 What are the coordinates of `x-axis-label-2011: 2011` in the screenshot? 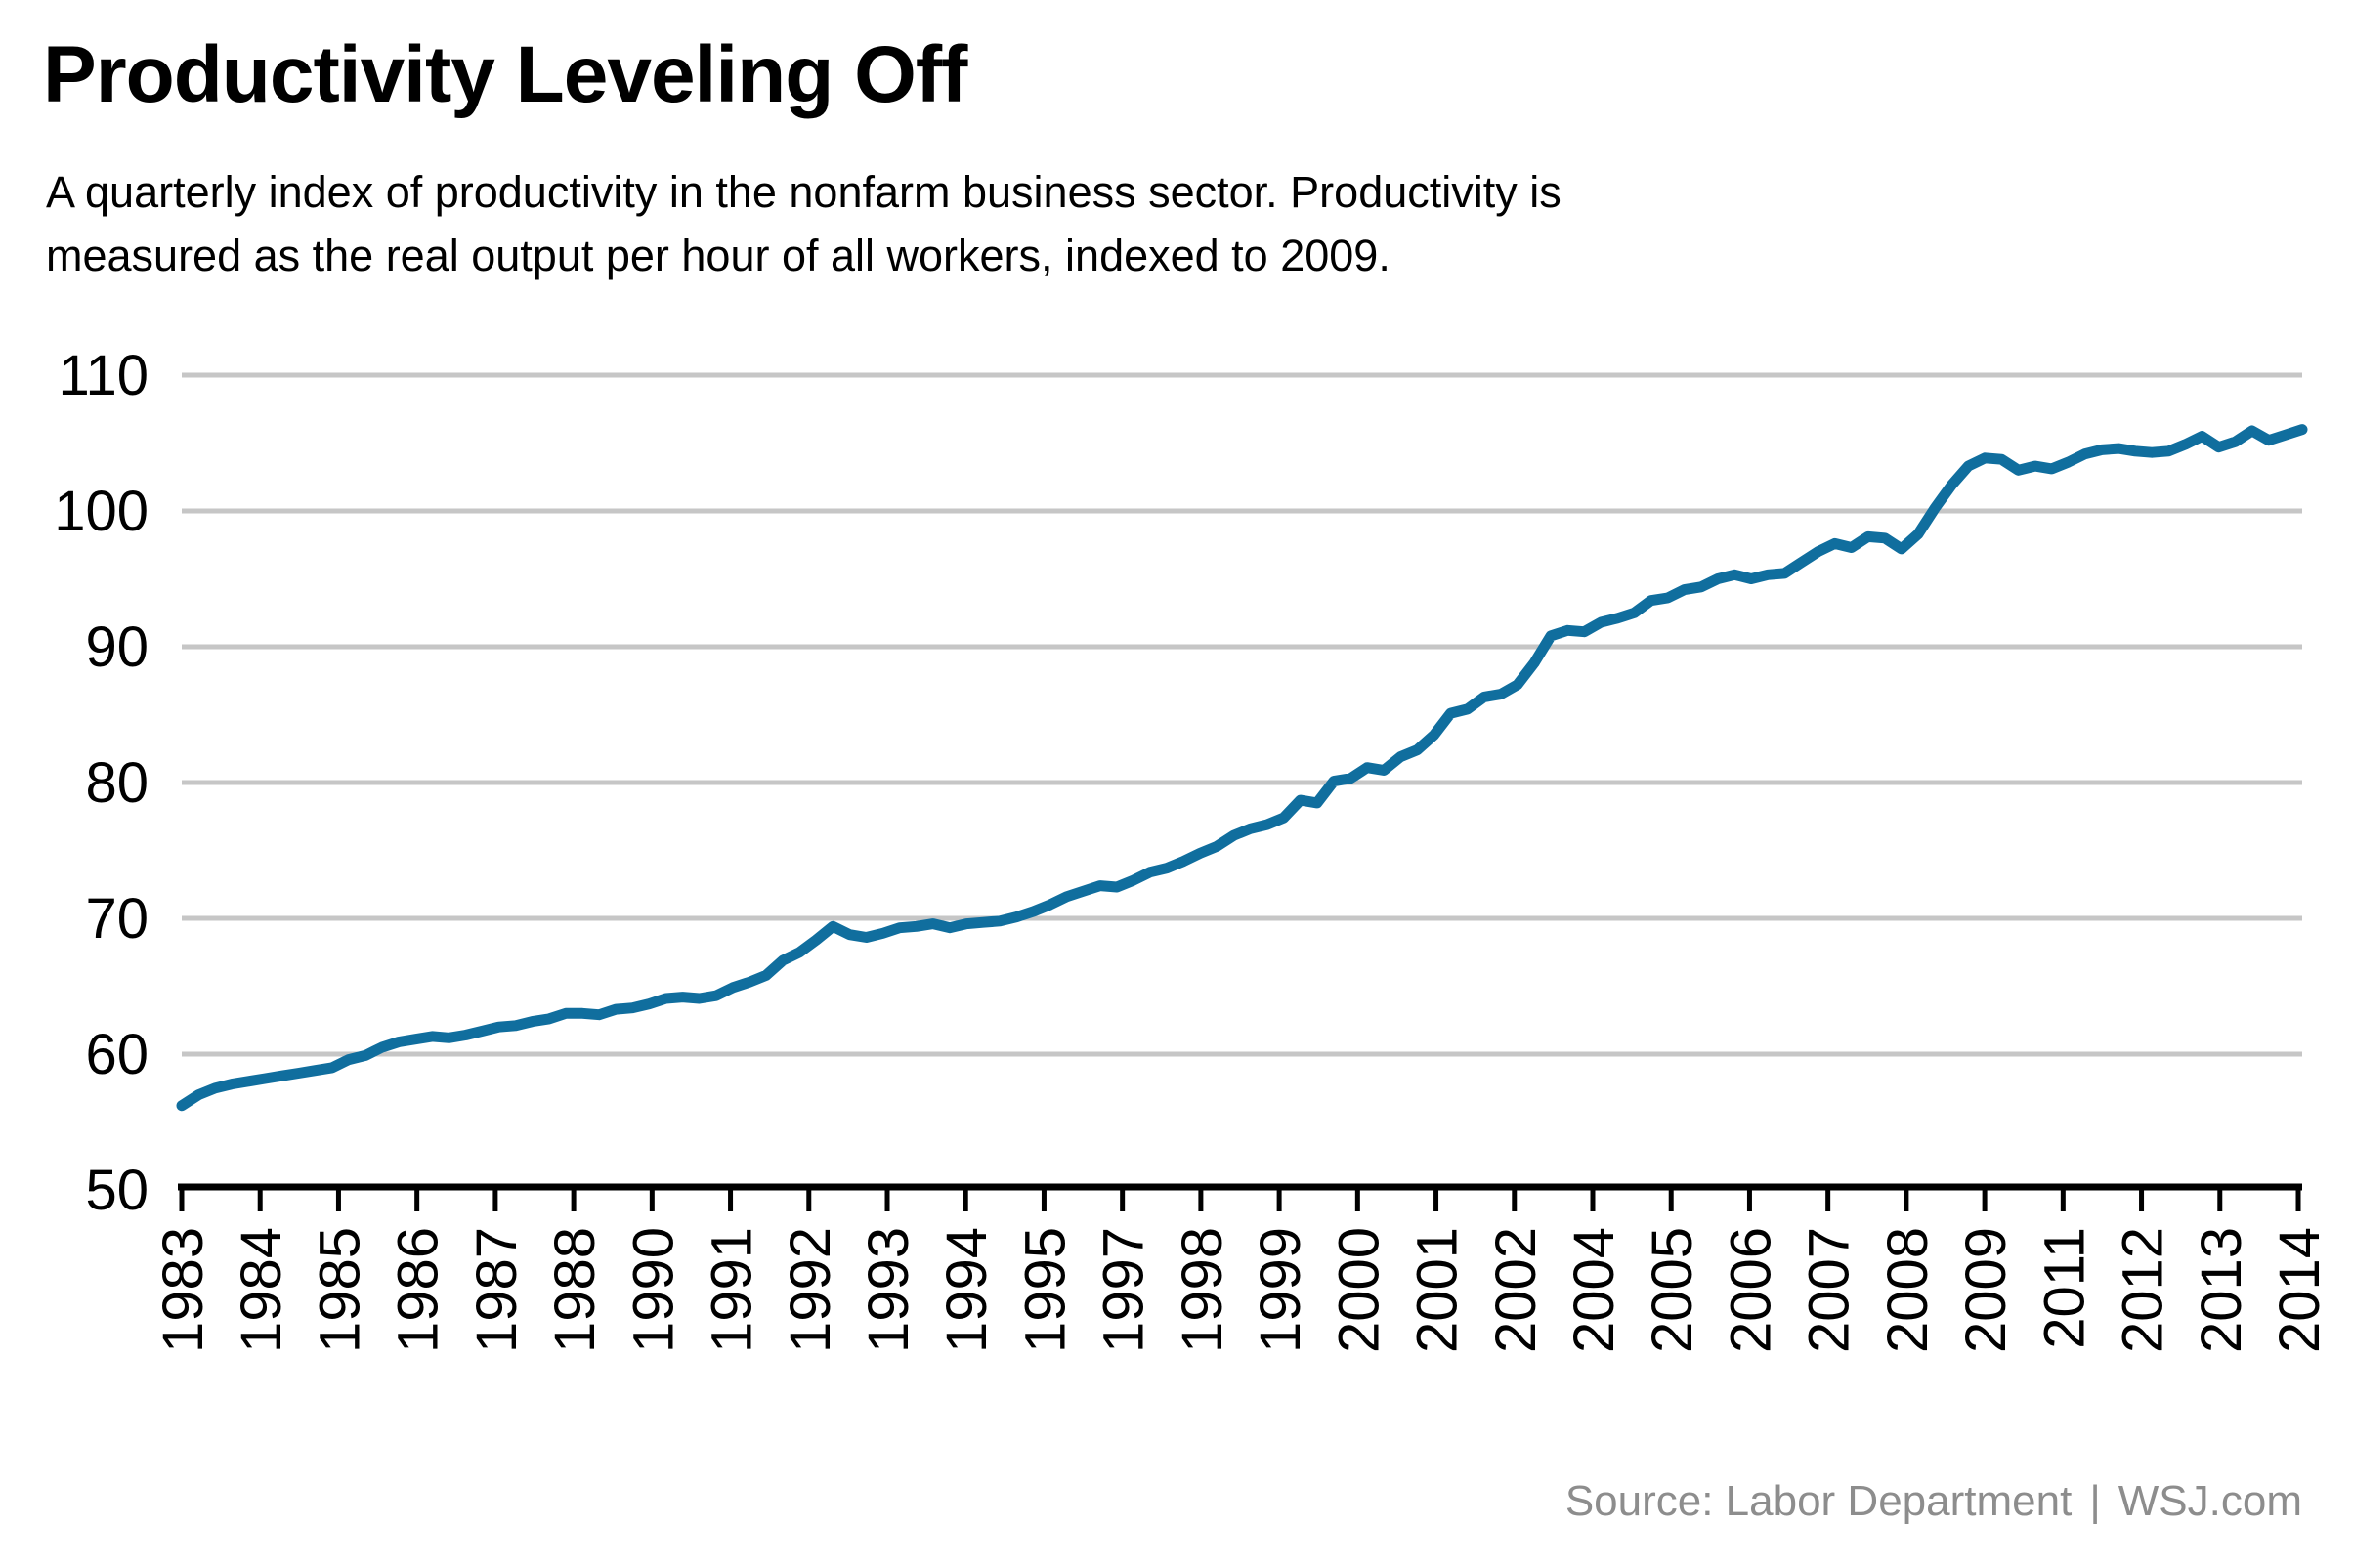 It's located at (2064, 1288).